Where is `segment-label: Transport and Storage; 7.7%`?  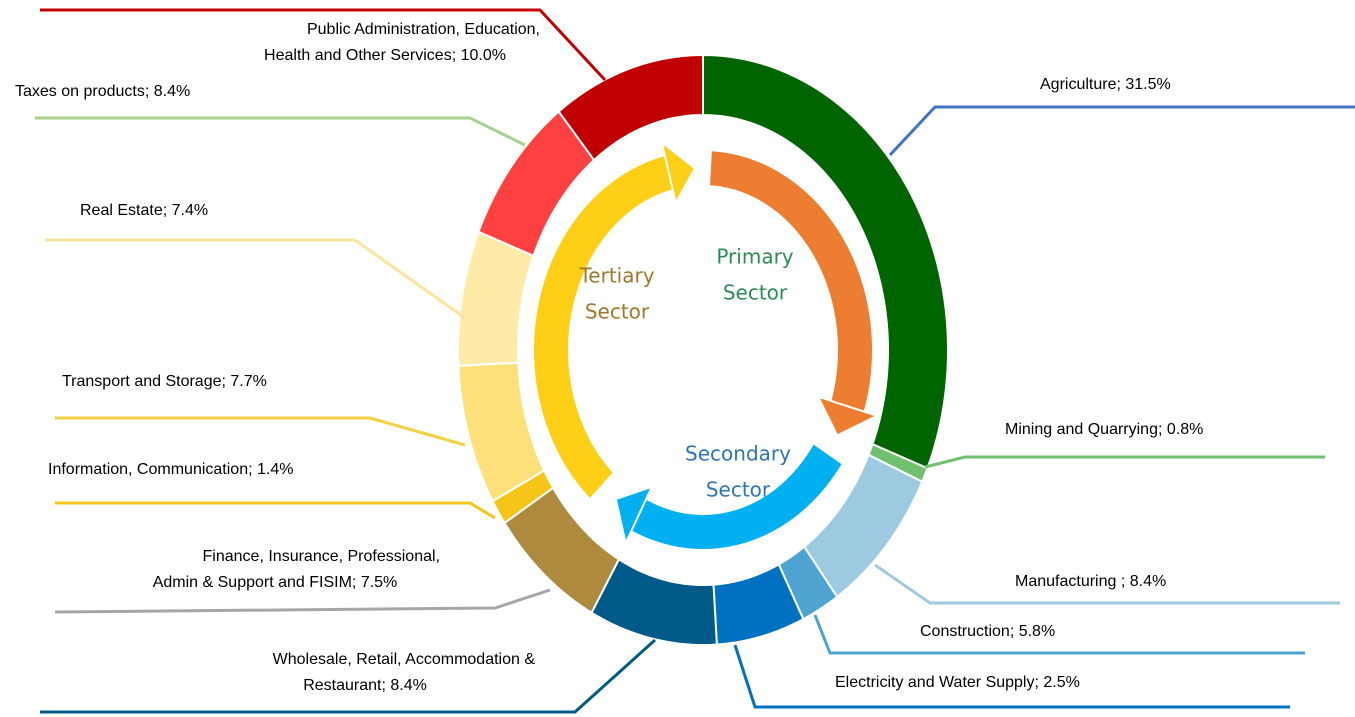 segment-label: Transport and Storage; 7.7% is located at coordinates (164, 381).